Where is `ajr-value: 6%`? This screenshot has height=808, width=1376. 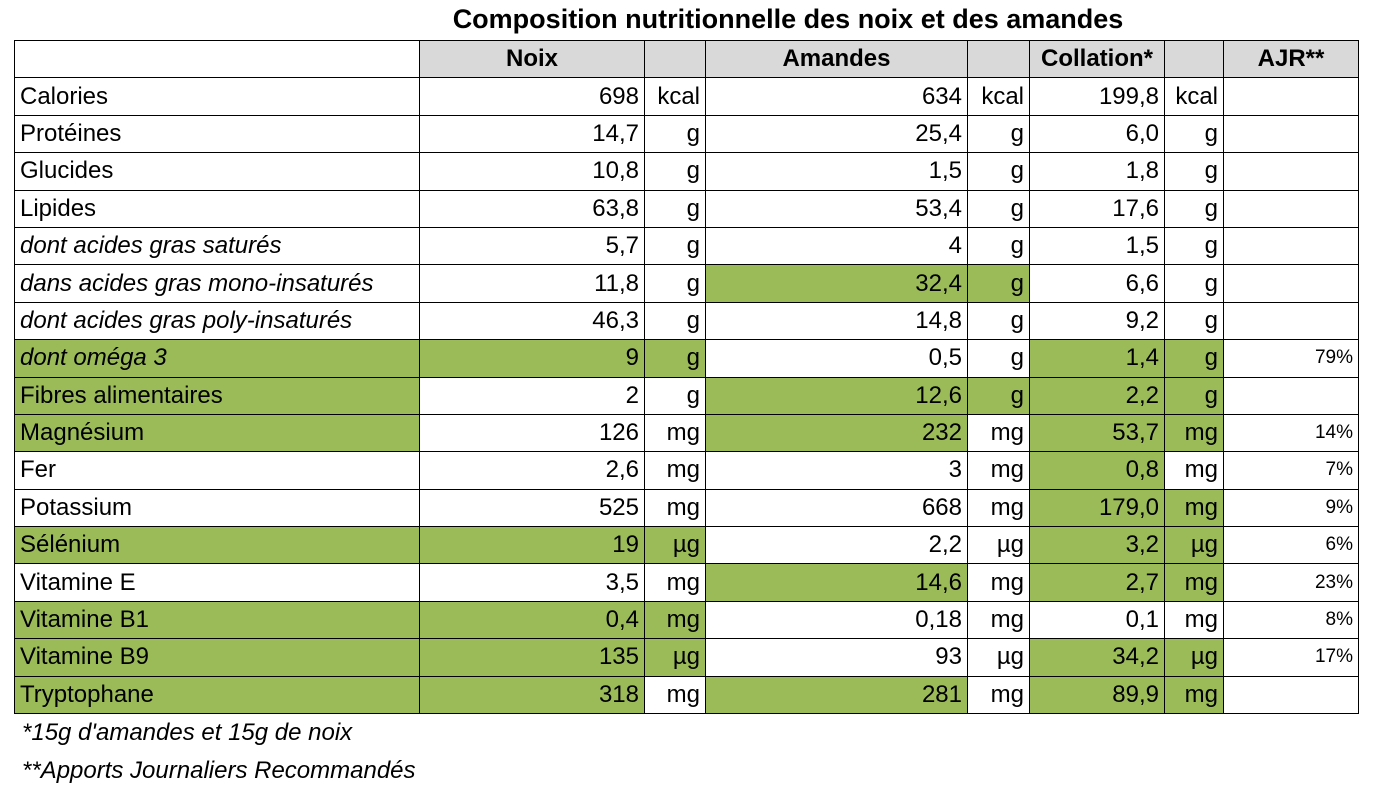 ajr-value: 6% is located at coordinates (1291, 545).